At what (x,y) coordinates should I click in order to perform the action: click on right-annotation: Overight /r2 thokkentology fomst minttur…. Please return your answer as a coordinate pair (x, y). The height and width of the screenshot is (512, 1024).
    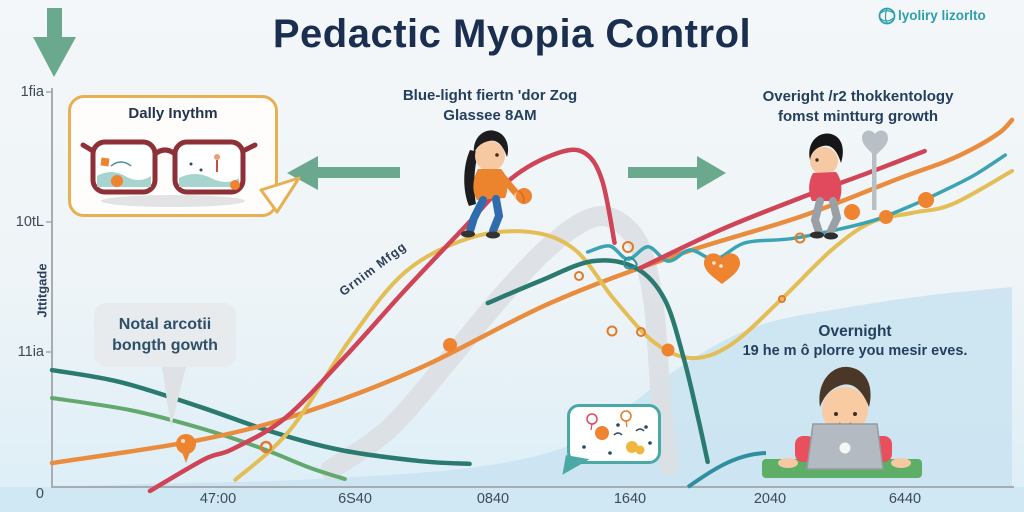
    Looking at the image, I should click on (858, 107).